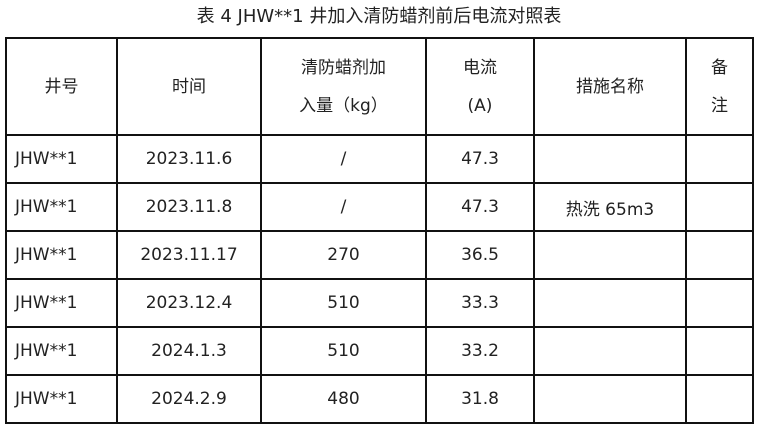 This screenshot has width=758, height=436. I want to click on header-dose: 清防蜡剂加入量（kg）, so click(343, 86).